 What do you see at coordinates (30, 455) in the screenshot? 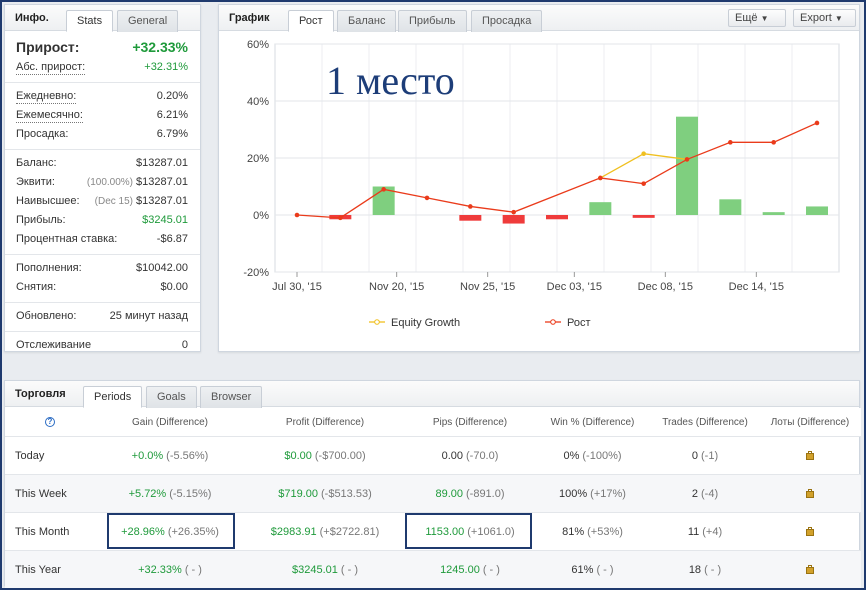
I see `period-label: Today` at bounding box center [30, 455].